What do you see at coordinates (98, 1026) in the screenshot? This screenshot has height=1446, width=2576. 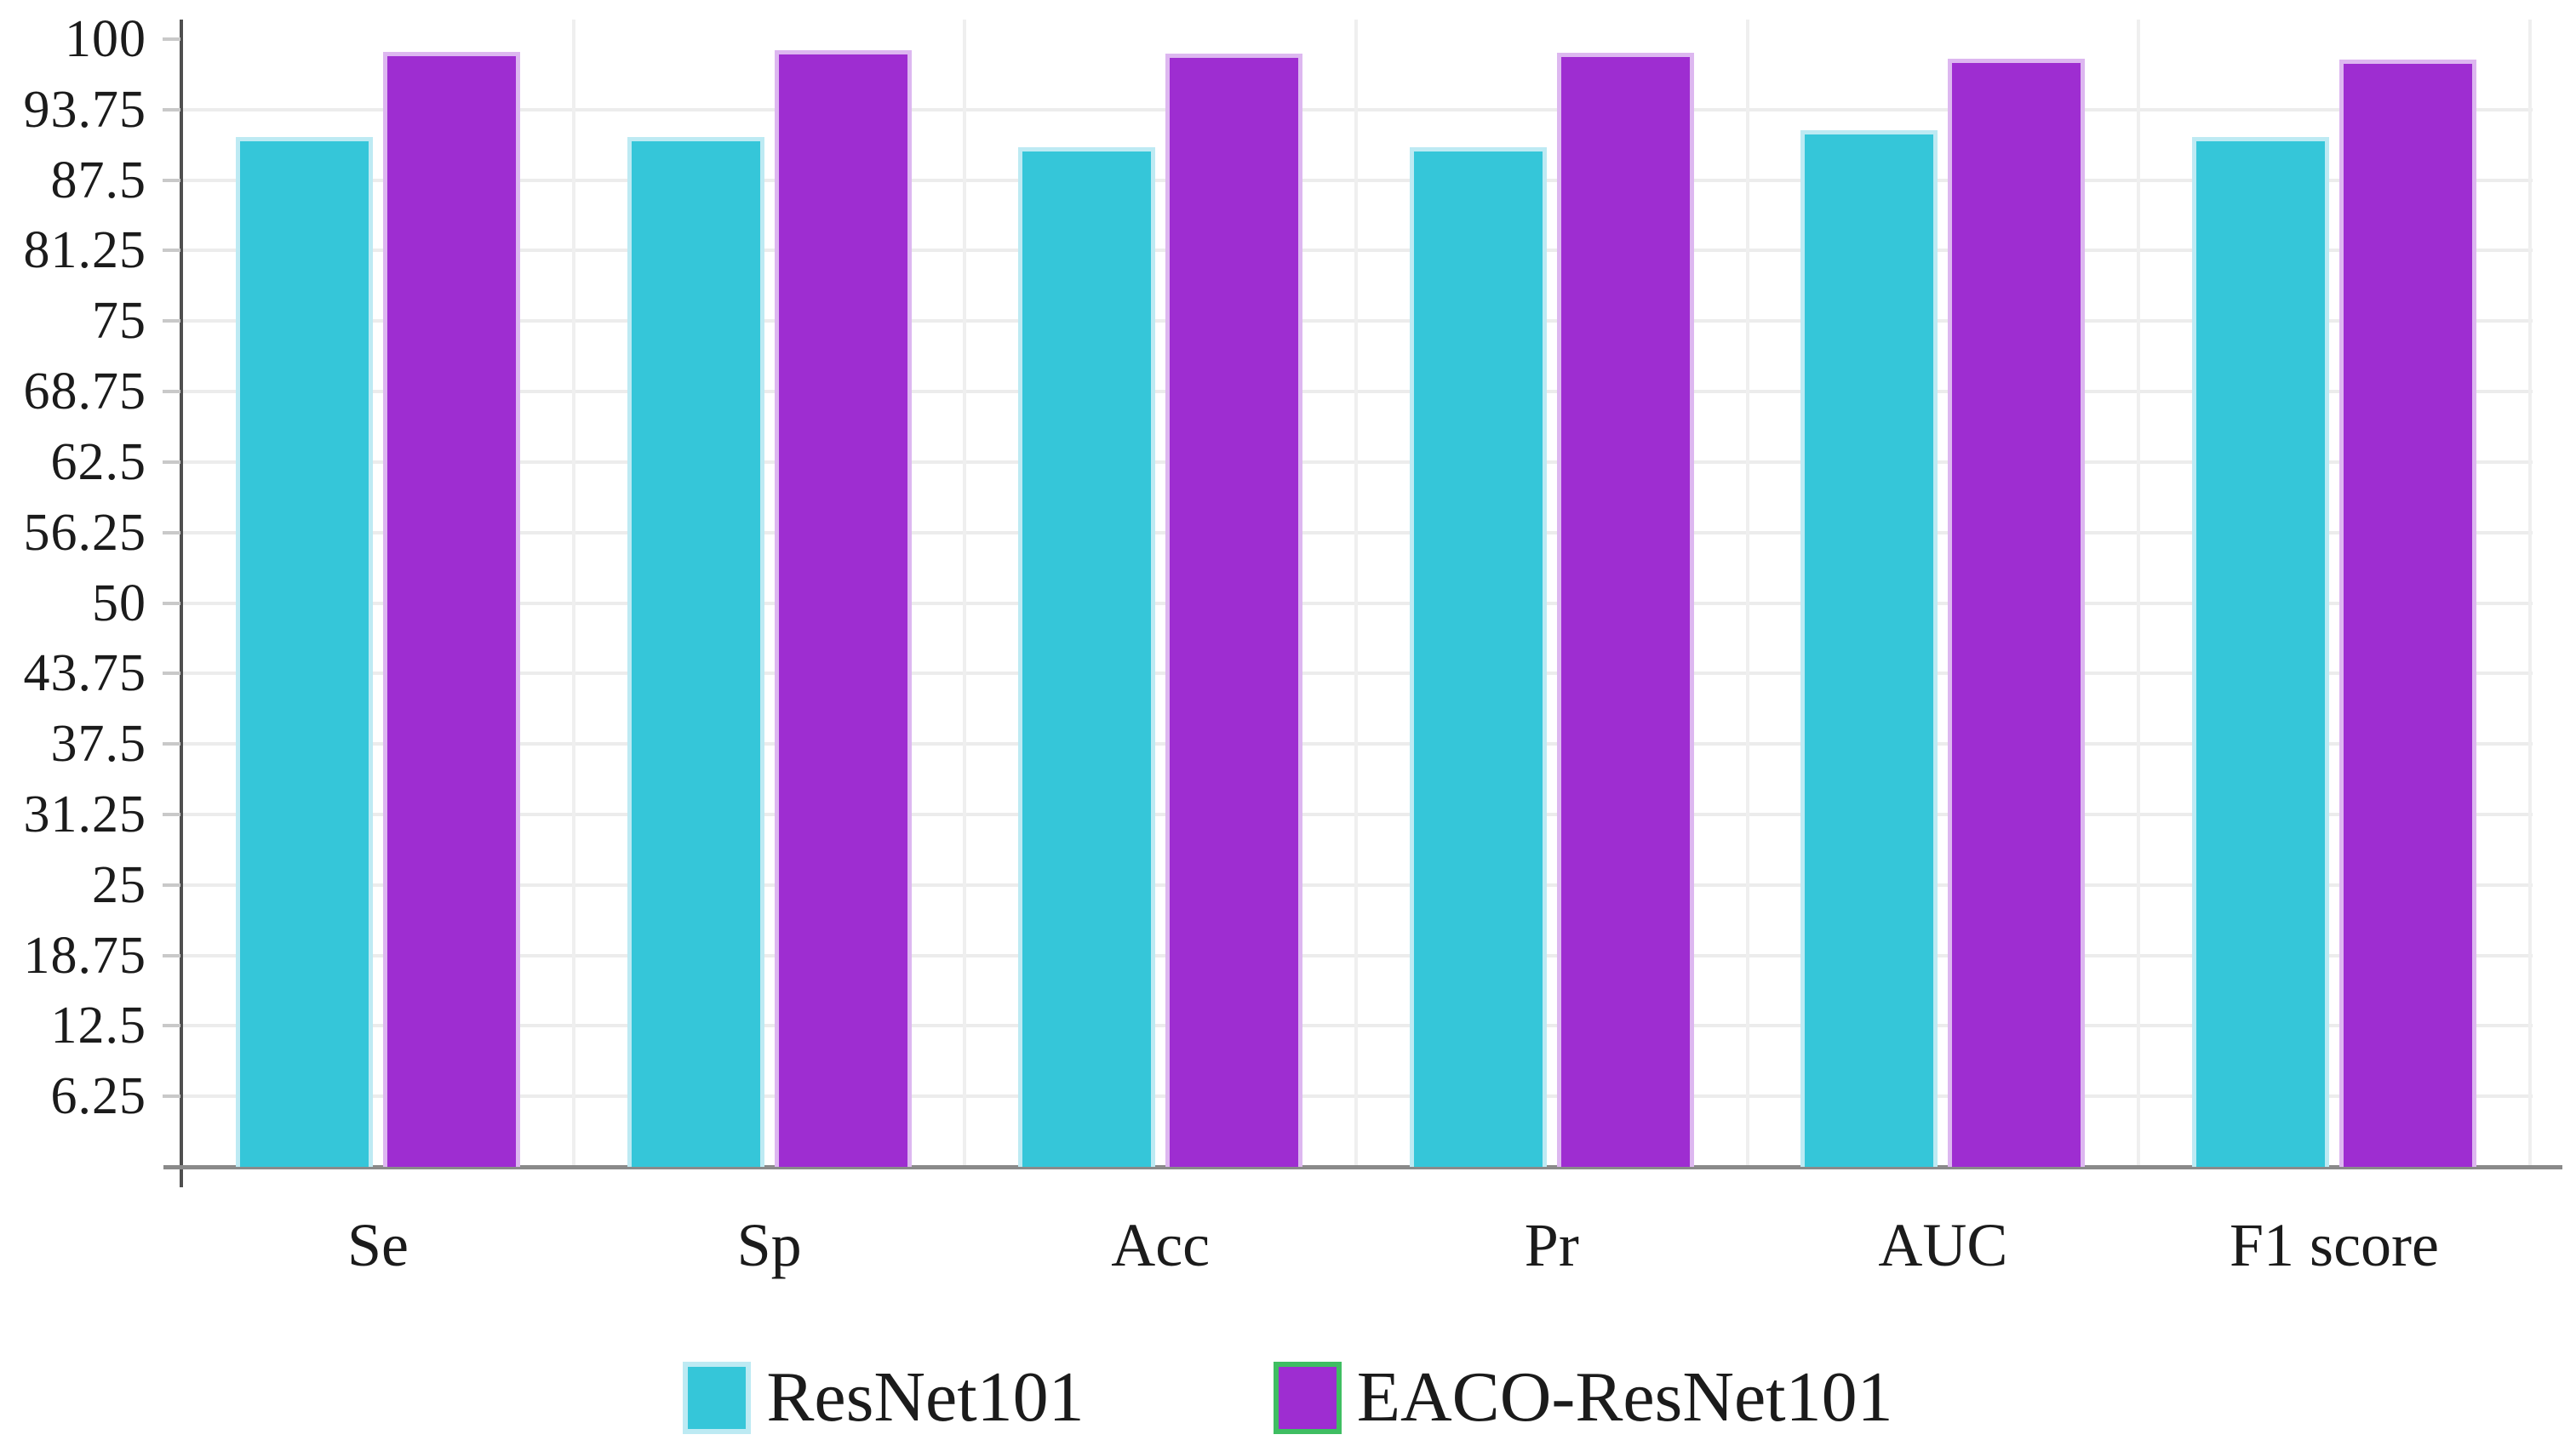 I see `y-tick-label: 12.5` at bounding box center [98, 1026].